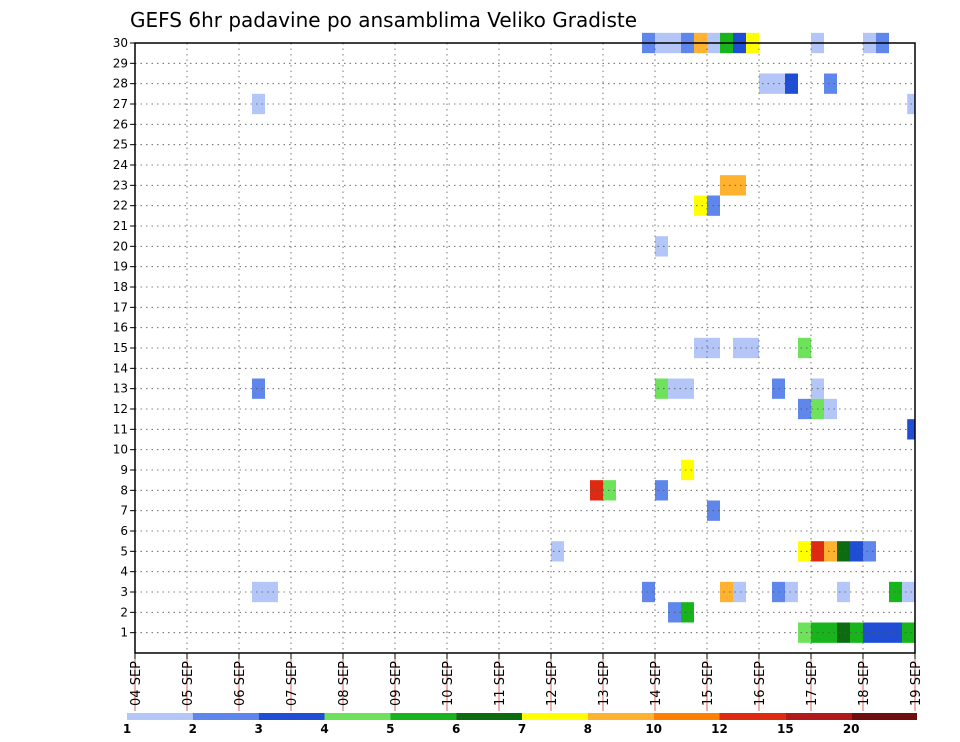 The height and width of the screenshot is (742, 960). I want to click on x-tick-label: 14 SEP, so click(656, 683).